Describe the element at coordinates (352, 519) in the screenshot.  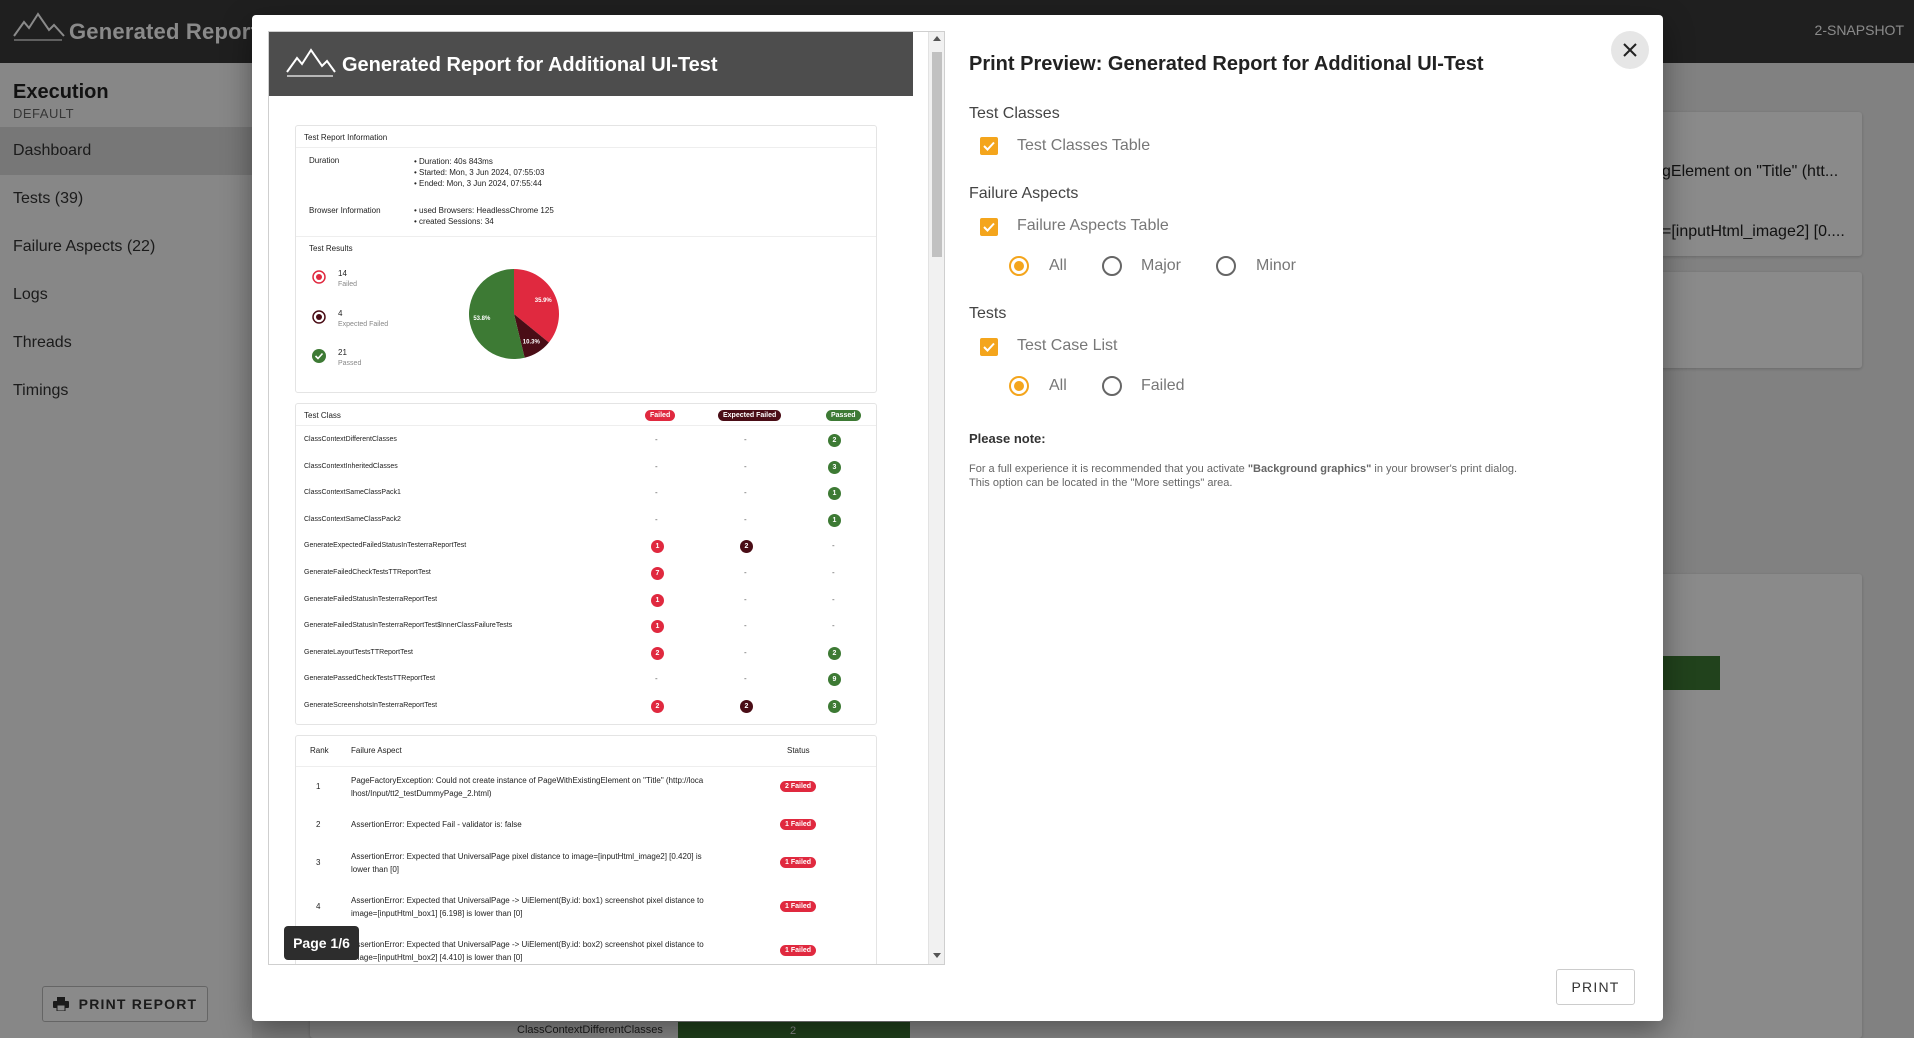
I see `test-class-name: ClassContextSameClassPack2` at that location.